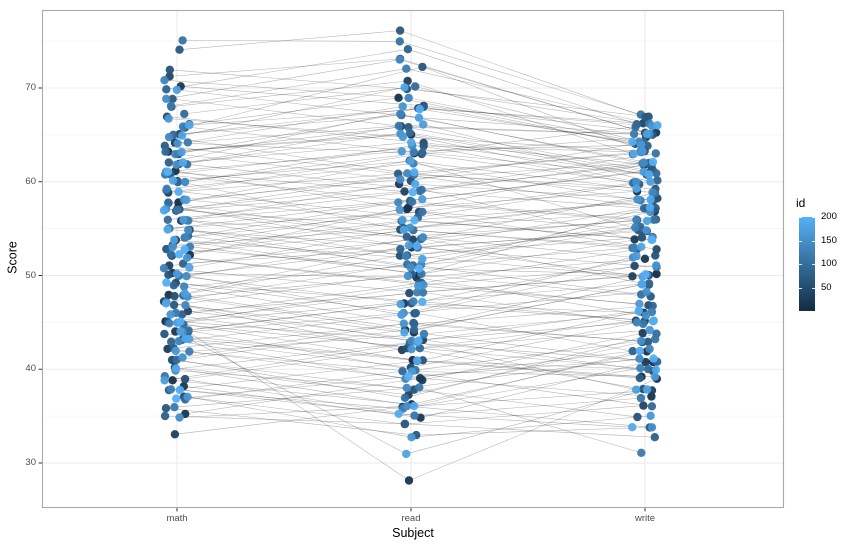  I want to click on y-tick-label: 50, so click(30, 275).